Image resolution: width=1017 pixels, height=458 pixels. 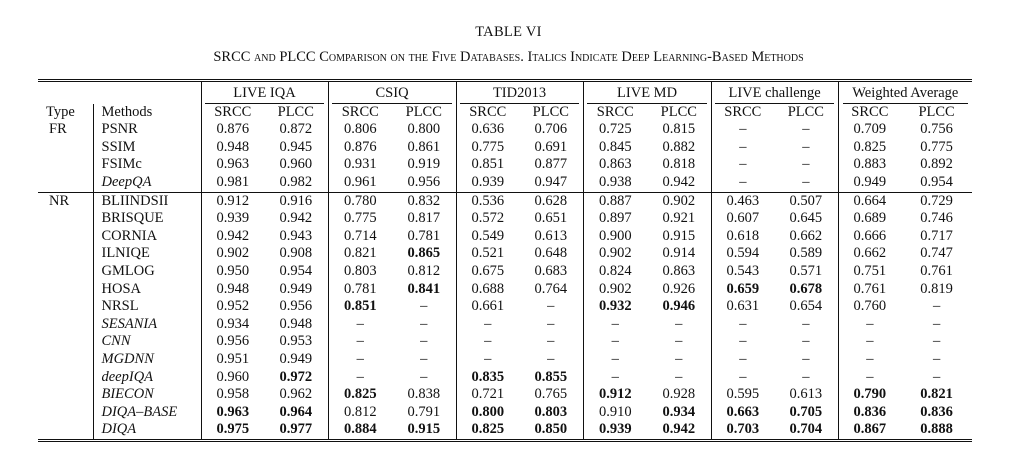 What do you see at coordinates (679, 235) in the screenshot?
I see `table-cell: 0.915` at bounding box center [679, 235].